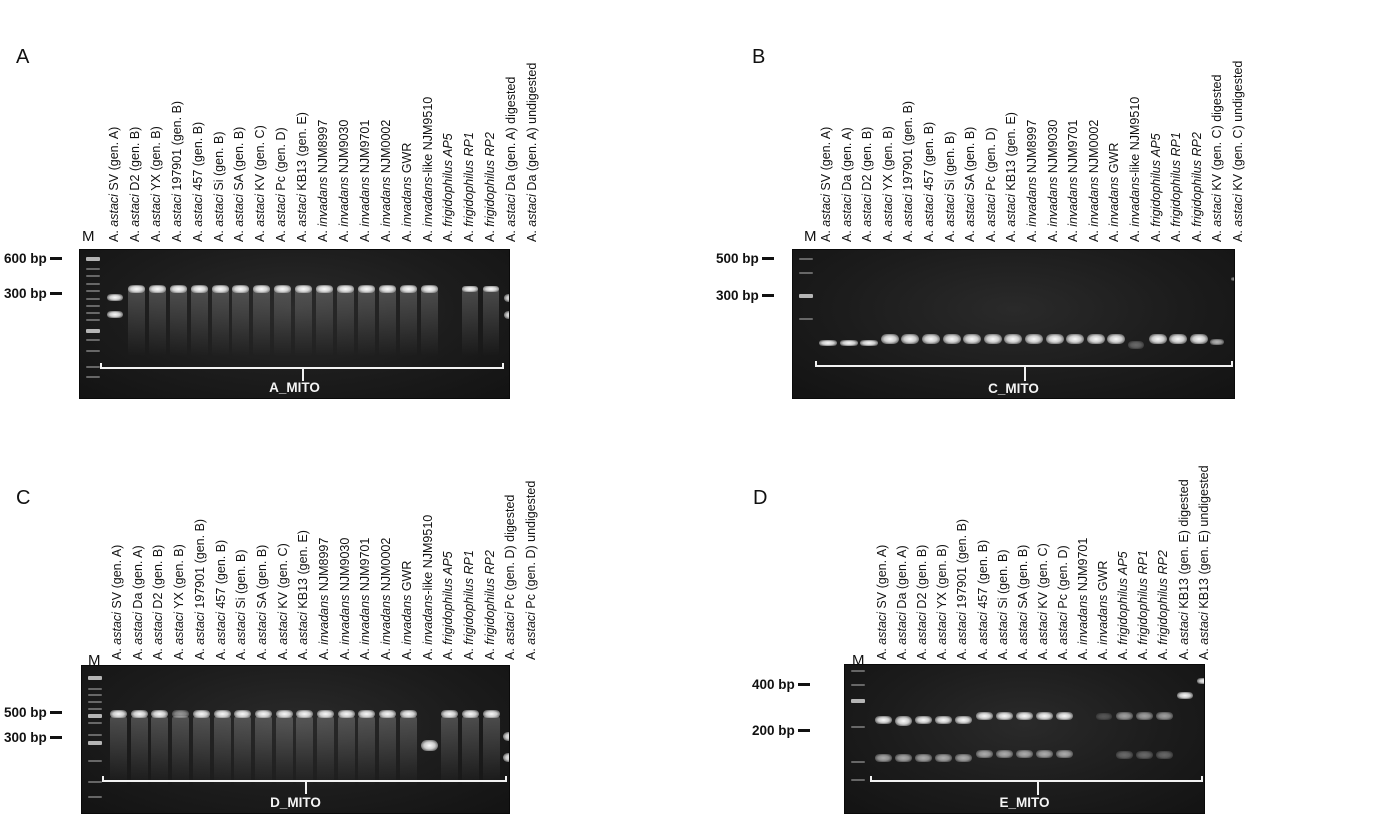 Image resolution: width=1400 pixels, height=821 pixels. I want to click on bracket-stem, so click(305, 788).